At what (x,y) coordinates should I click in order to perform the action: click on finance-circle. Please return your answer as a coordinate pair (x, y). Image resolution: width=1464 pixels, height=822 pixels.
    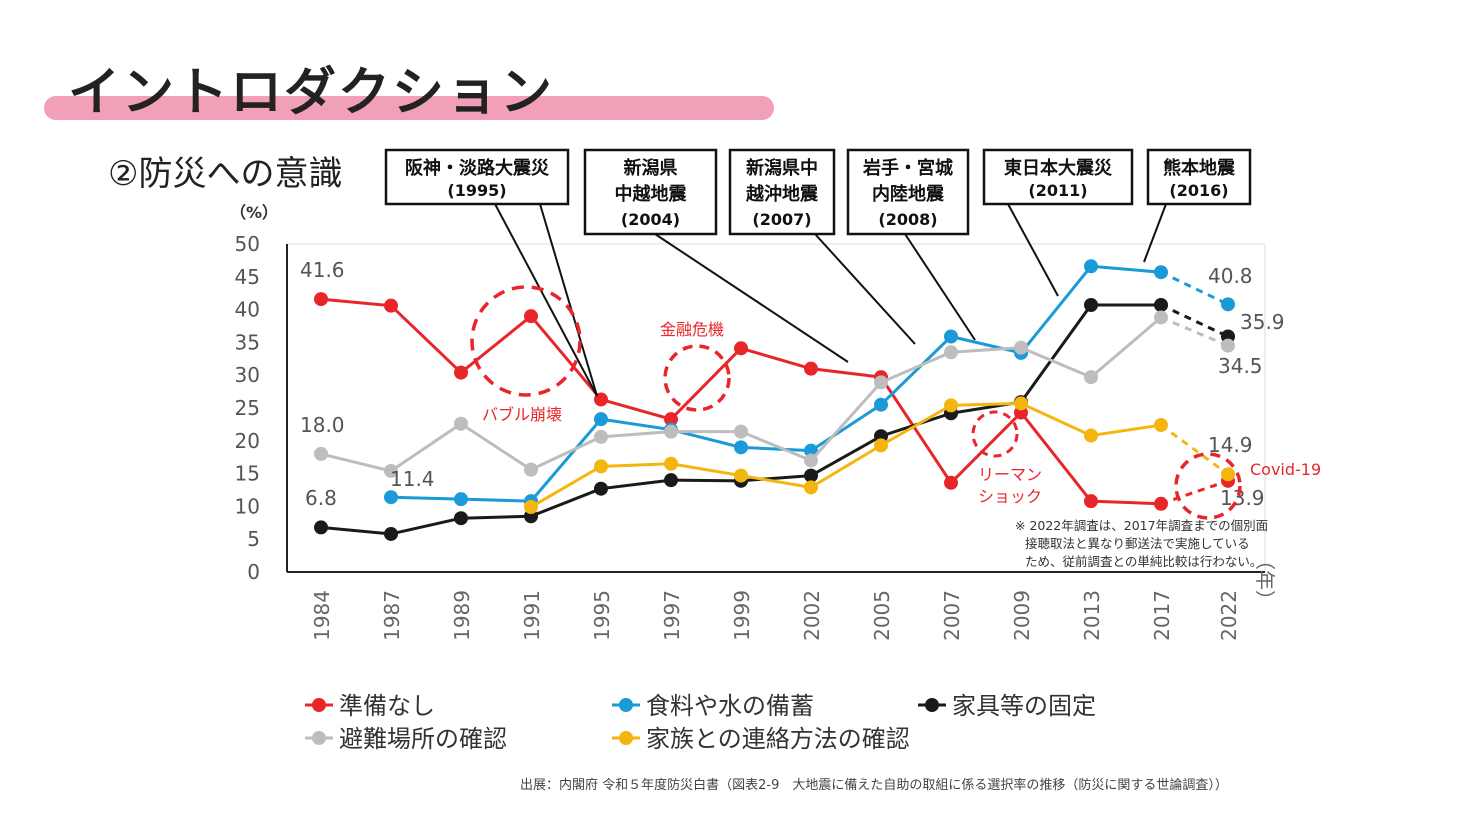
    Looking at the image, I should click on (697, 378).